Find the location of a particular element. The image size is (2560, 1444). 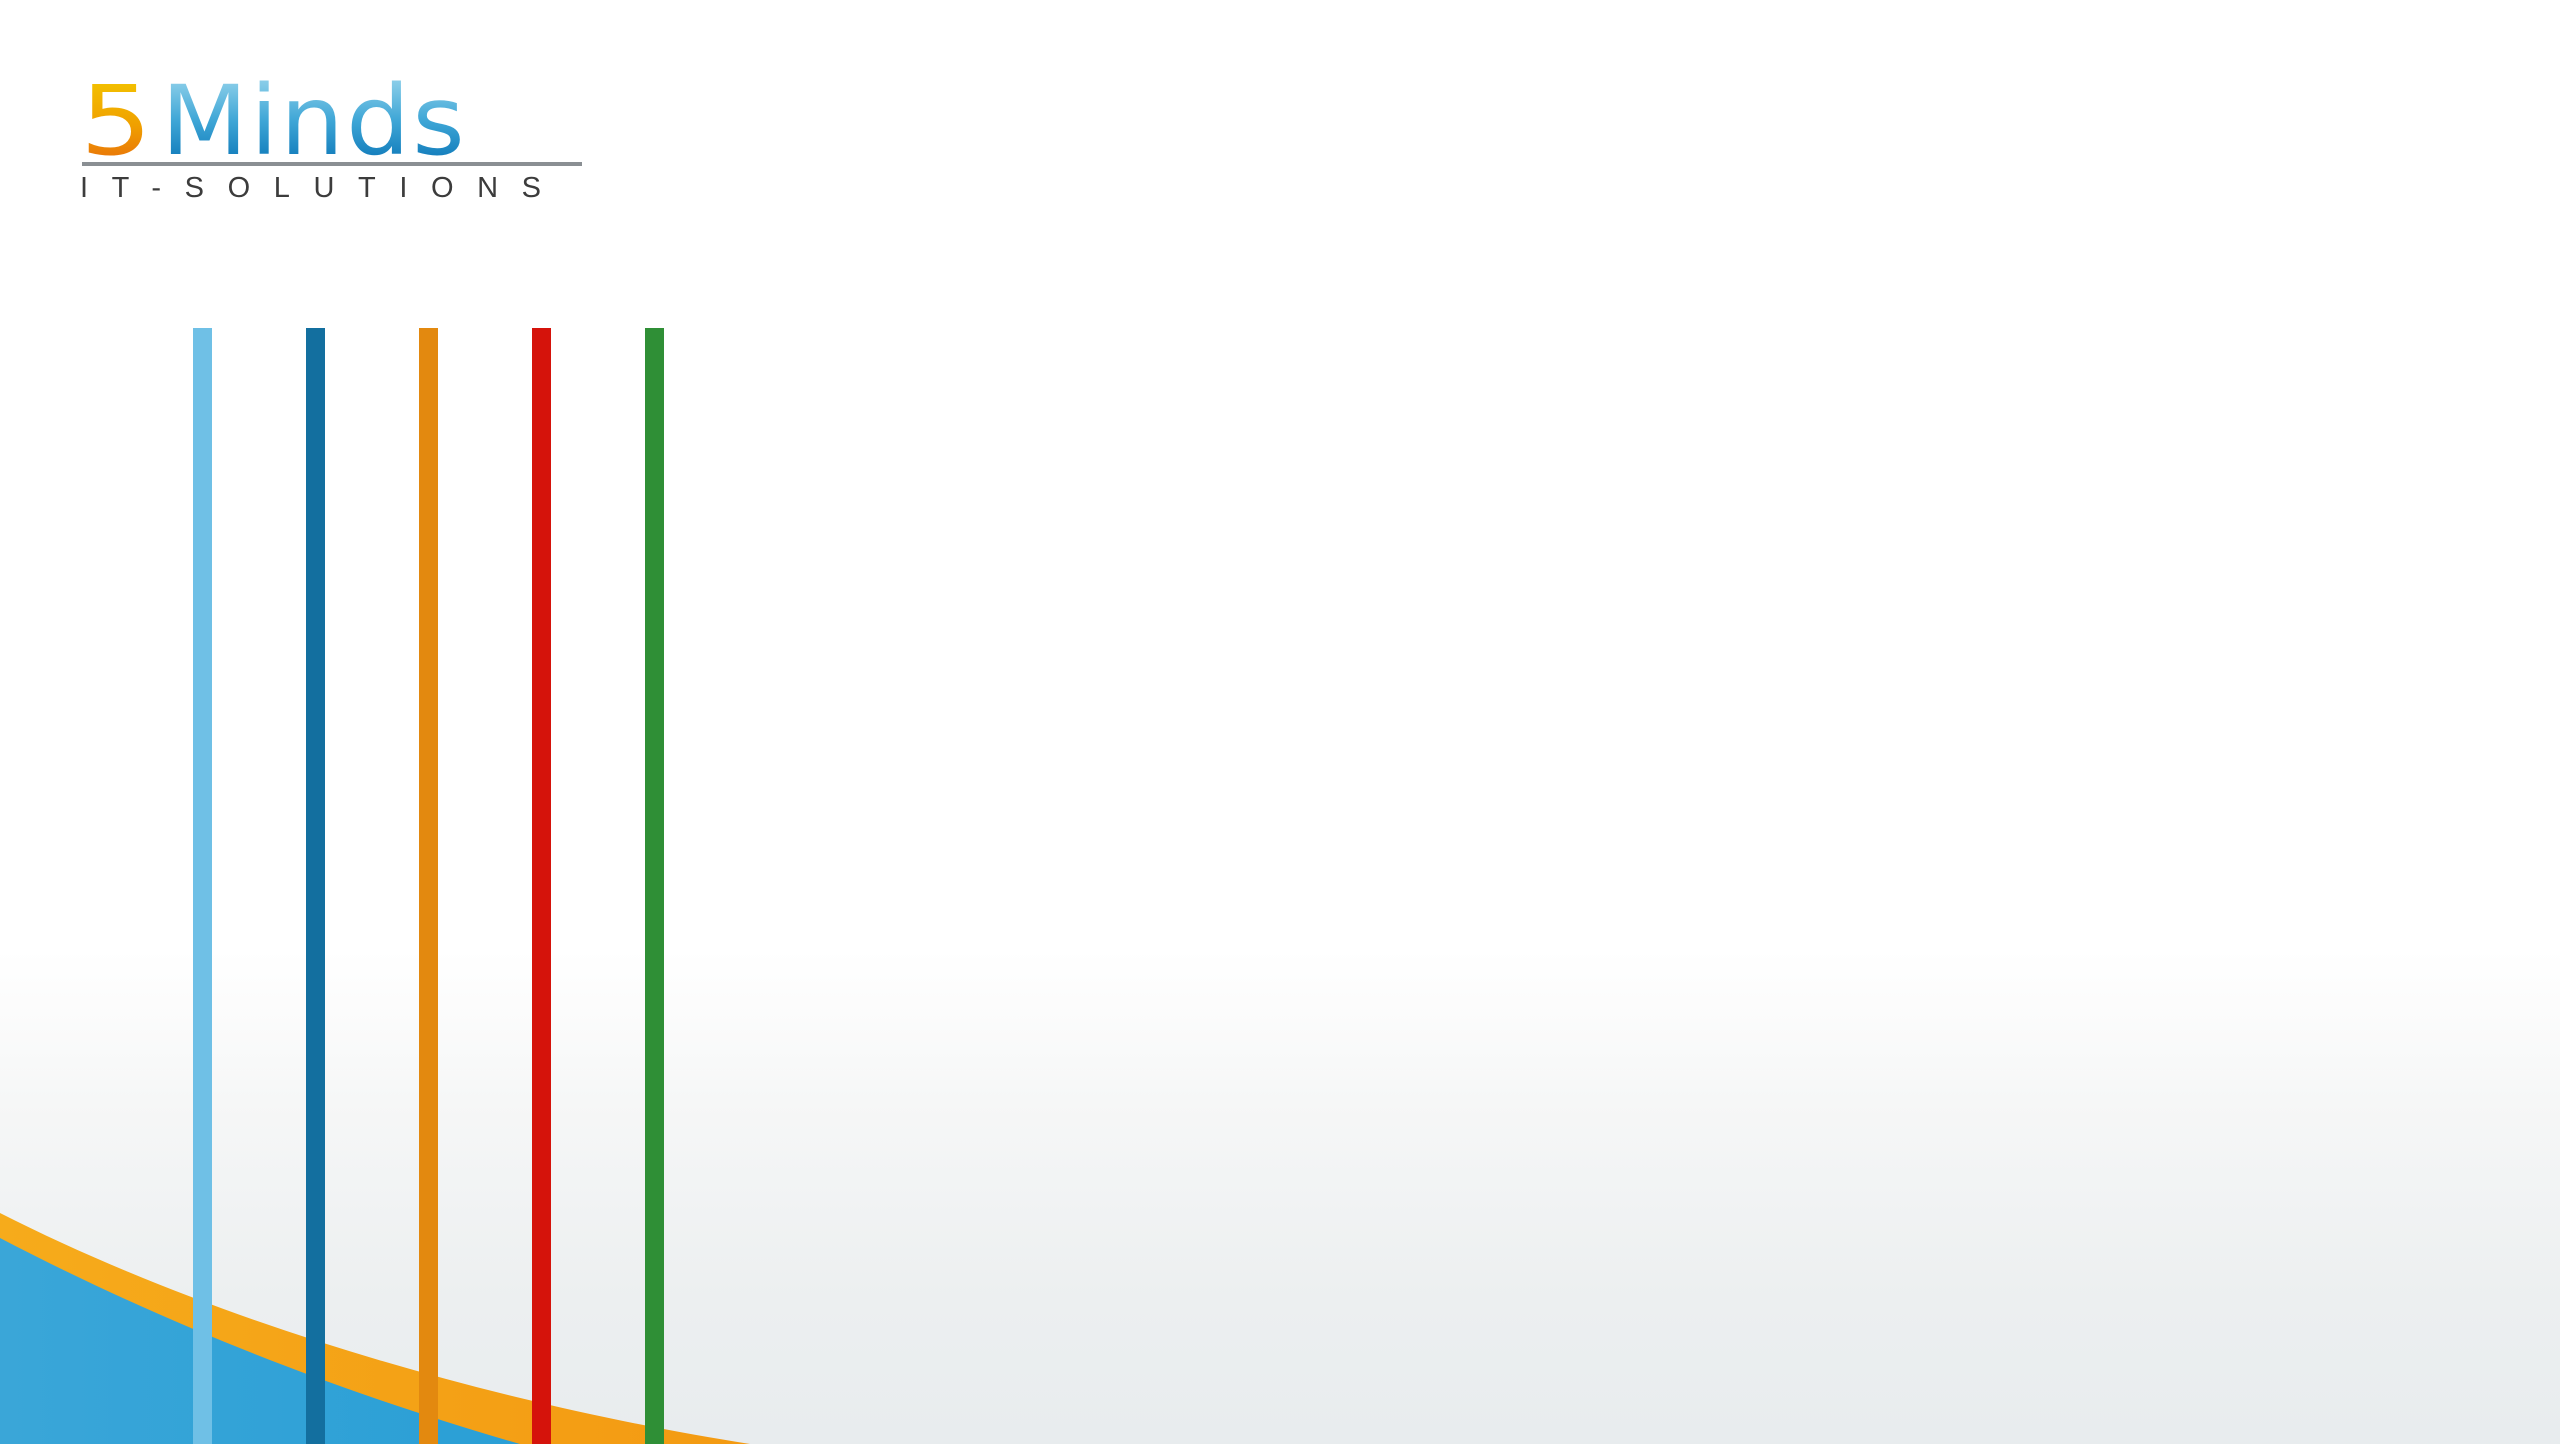

logo-minds: Minds is located at coordinates (314, 121).